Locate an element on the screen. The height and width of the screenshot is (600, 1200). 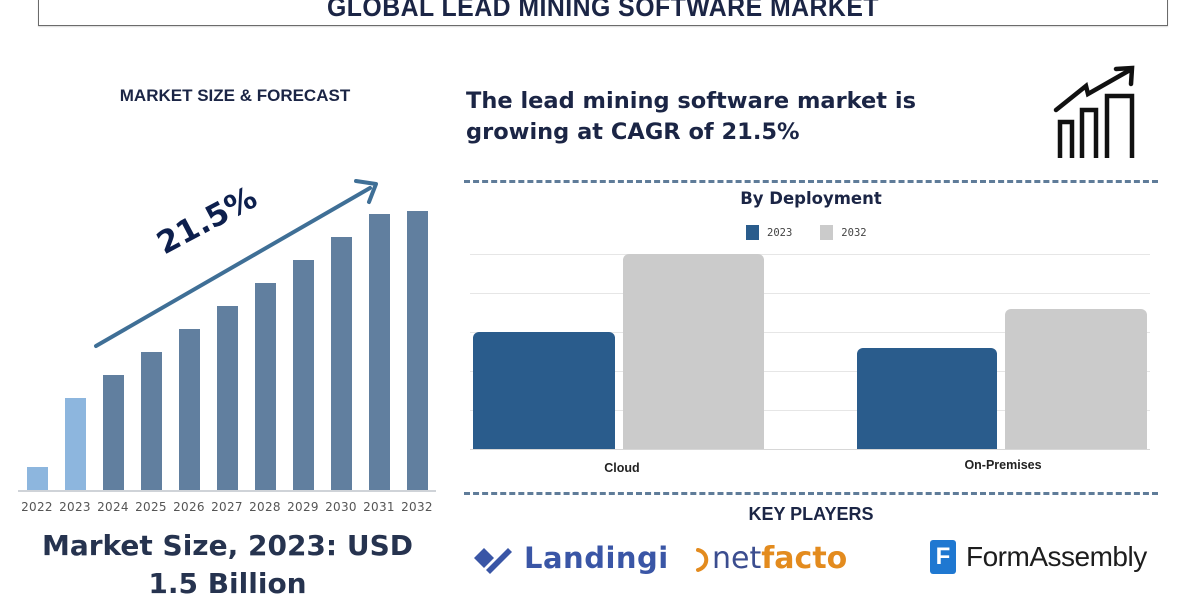
page-title: GLOBAL LEAD MINING SOFTWARE MARKET is located at coordinates (602, 11).